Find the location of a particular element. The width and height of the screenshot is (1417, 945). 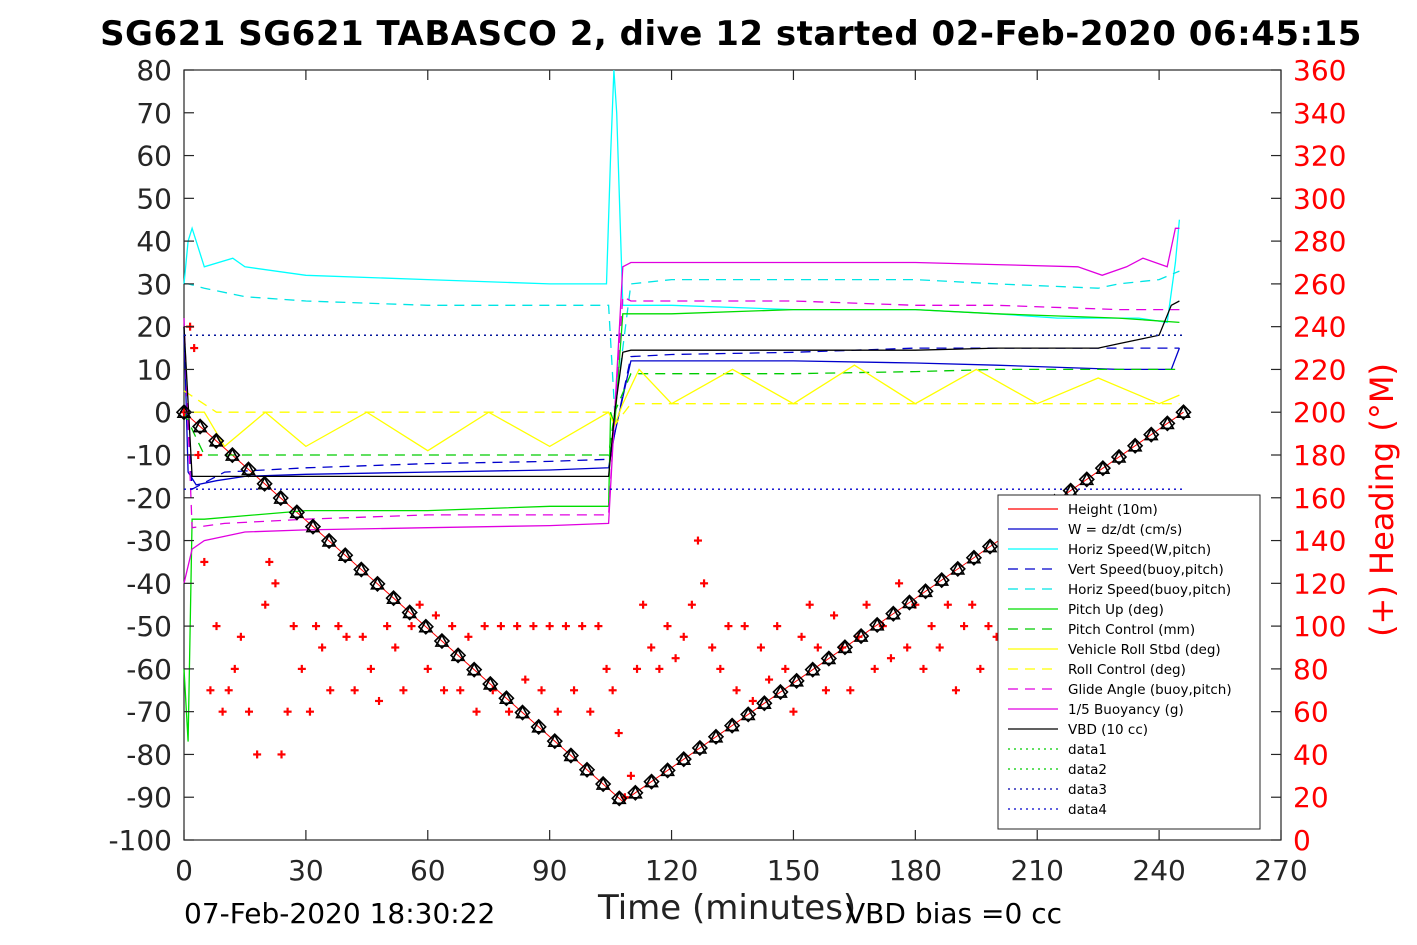

y-tick-label: -100 is located at coordinates (140, 840).